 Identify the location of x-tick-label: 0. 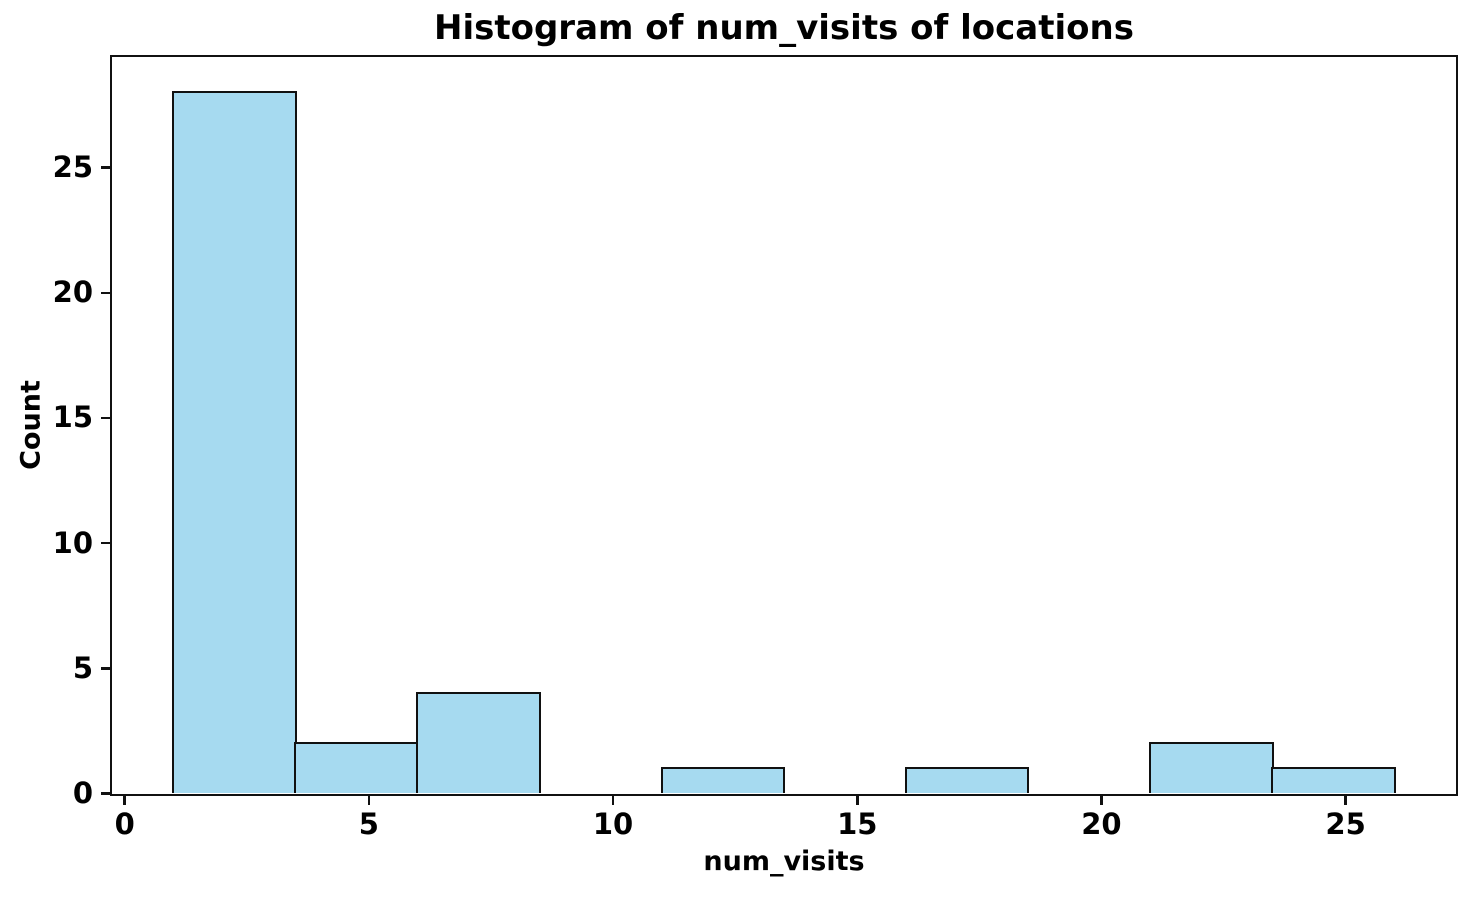
(124, 824).